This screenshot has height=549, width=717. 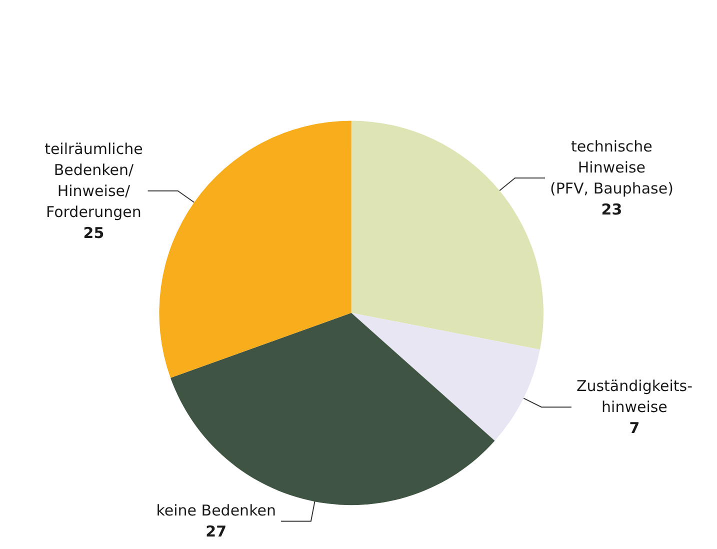 What do you see at coordinates (216, 531) in the screenshot?
I see `data-label: 27` at bounding box center [216, 531].